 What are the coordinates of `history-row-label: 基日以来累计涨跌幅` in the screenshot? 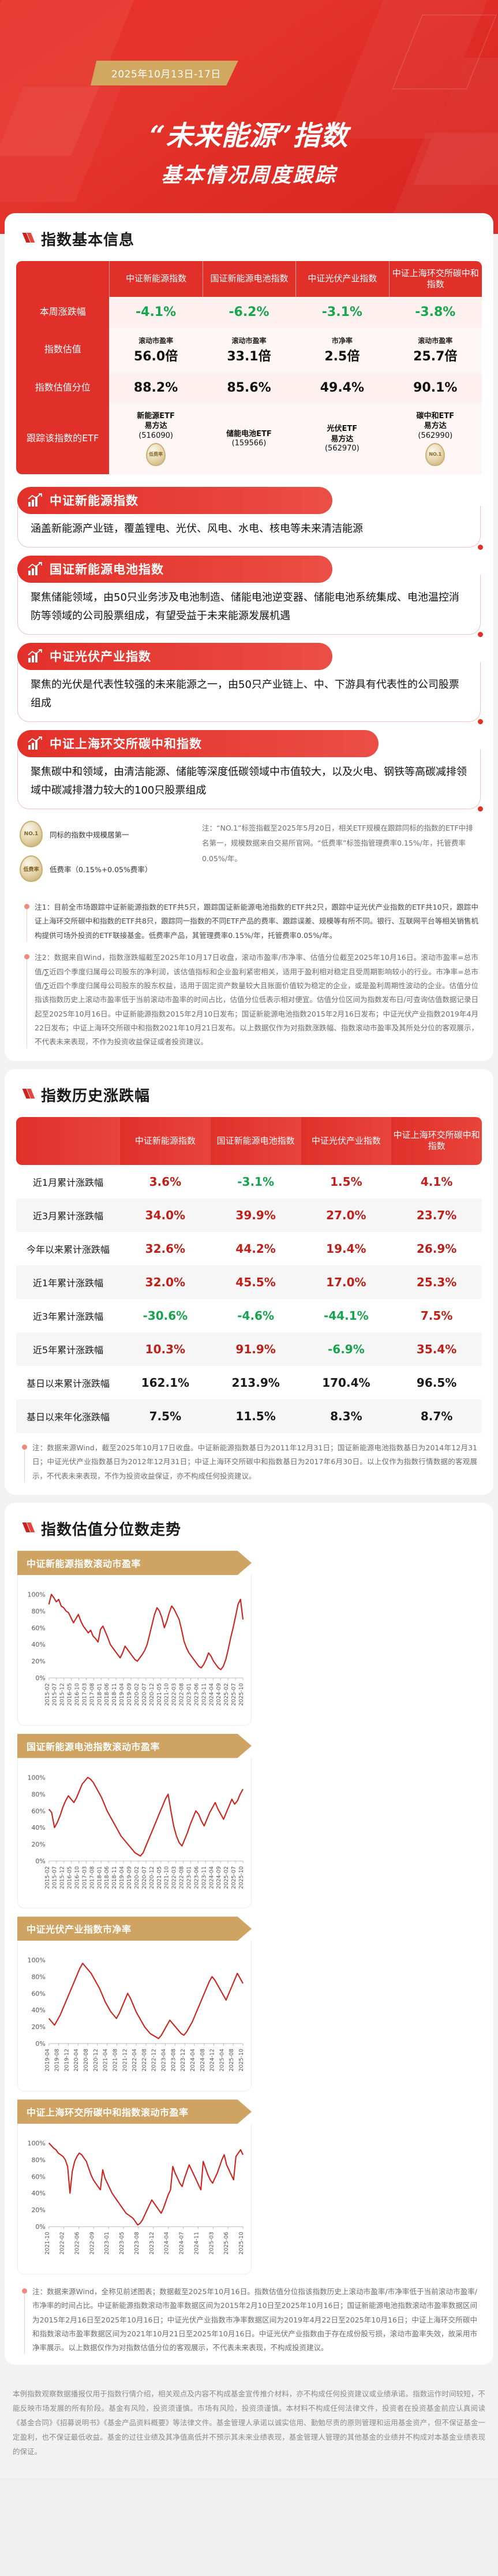 It's located at (68, 1384).